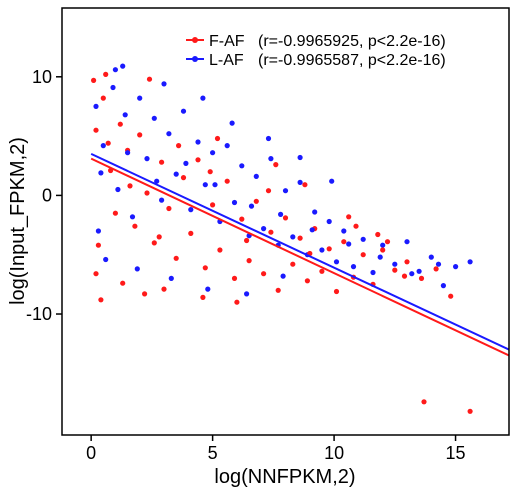 The height and width of the screenshot is (491, 510). Describe the element at coordinates (352, 41) in the screenshot. I see `legend-stat-f-af: (r=-0.9965925, p<2.2e-16)` at that location.